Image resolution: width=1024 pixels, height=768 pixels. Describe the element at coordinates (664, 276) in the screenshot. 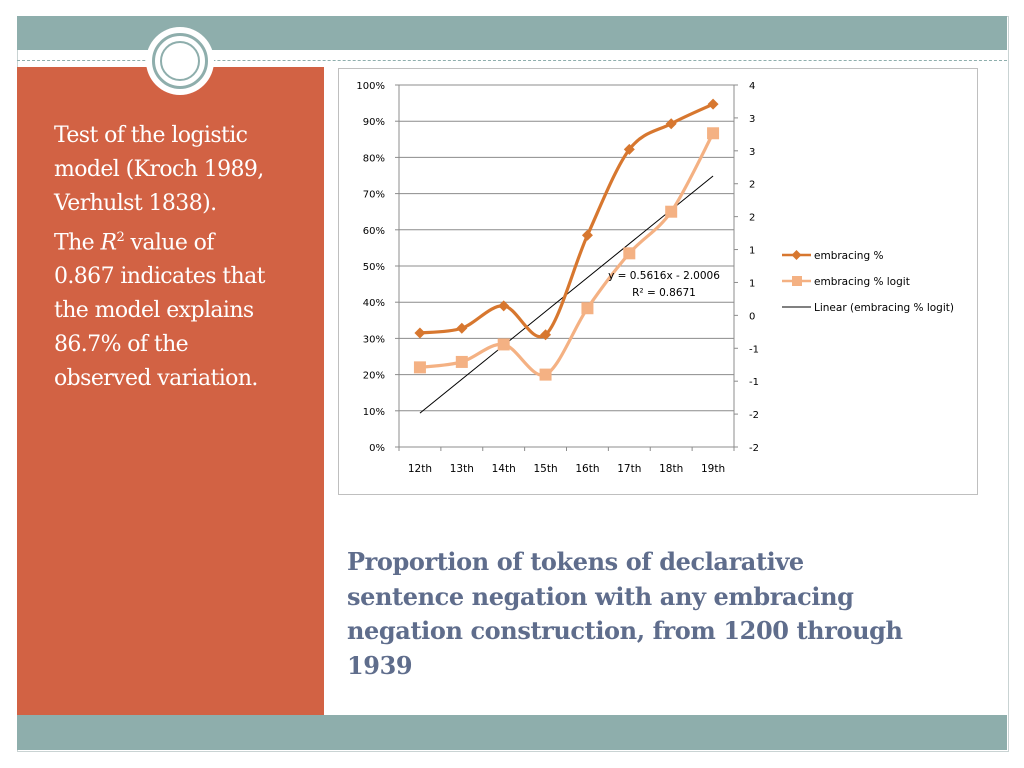

I see `trendline-equation: y = 0.5616x - 2.0006` at that location.